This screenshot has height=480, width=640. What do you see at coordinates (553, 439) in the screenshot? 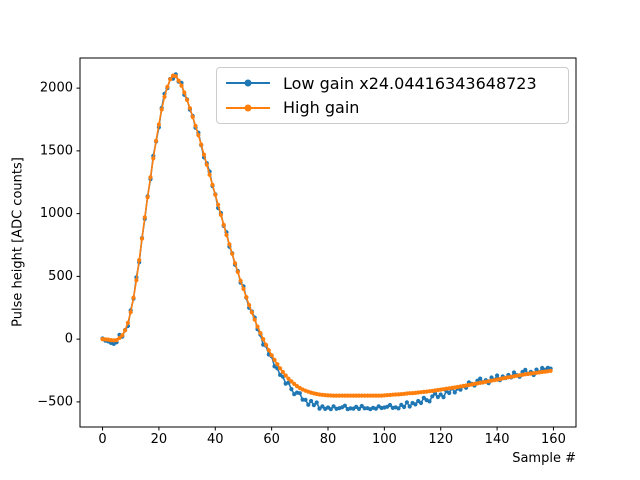
I see `x-tick-label: 160` at bounding box center [553, 439].